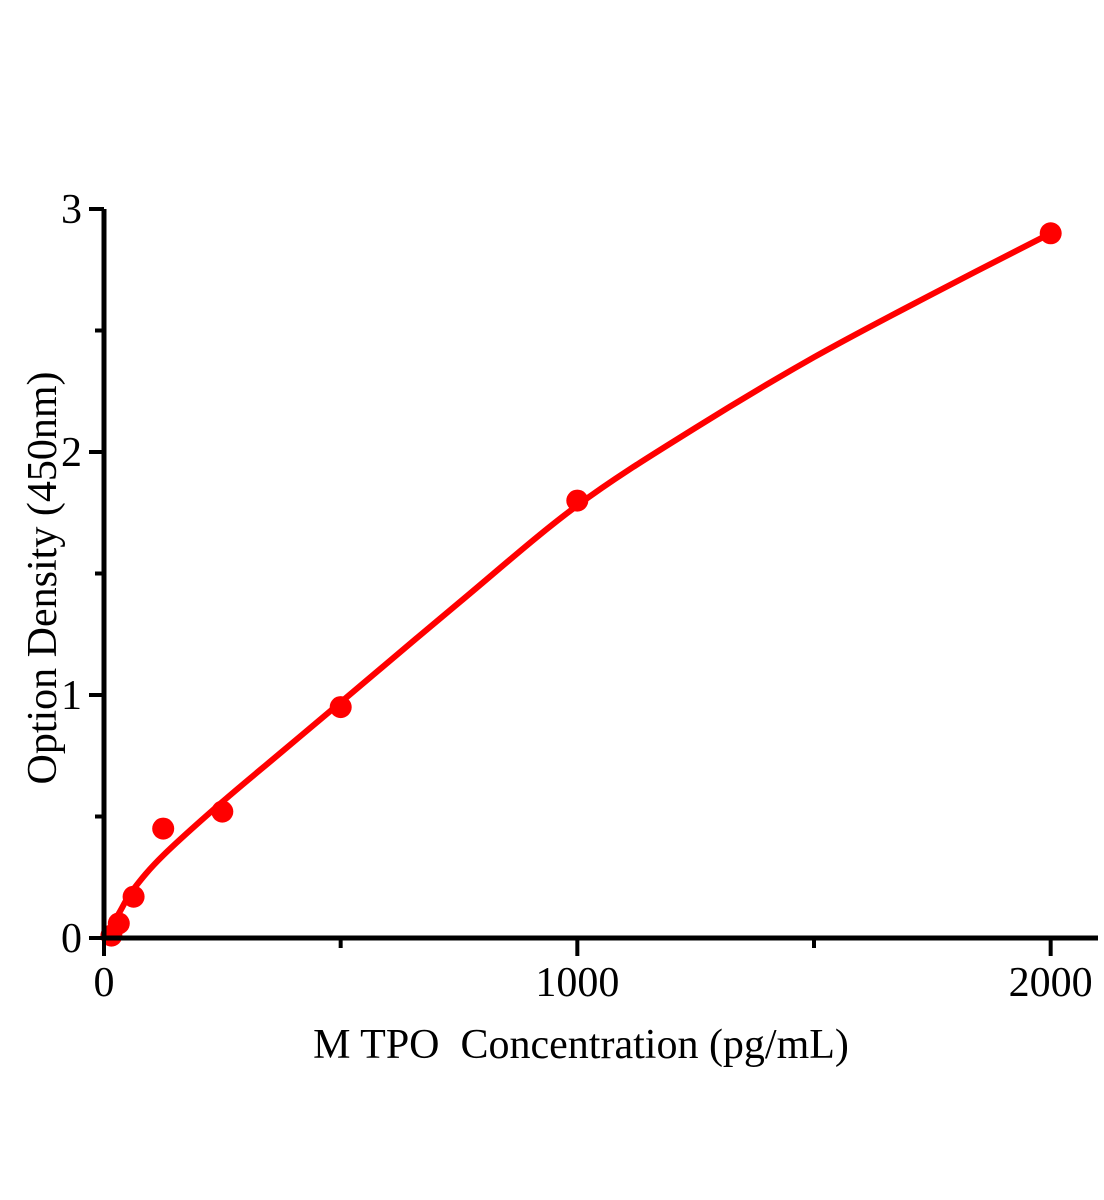 This screenshot has width=1104, height=1200. What do you see at coordinates (43, 578) in the screenshot?
I see `y-axis-title: Option Density (450nm)` at bounding box center [43, 578].